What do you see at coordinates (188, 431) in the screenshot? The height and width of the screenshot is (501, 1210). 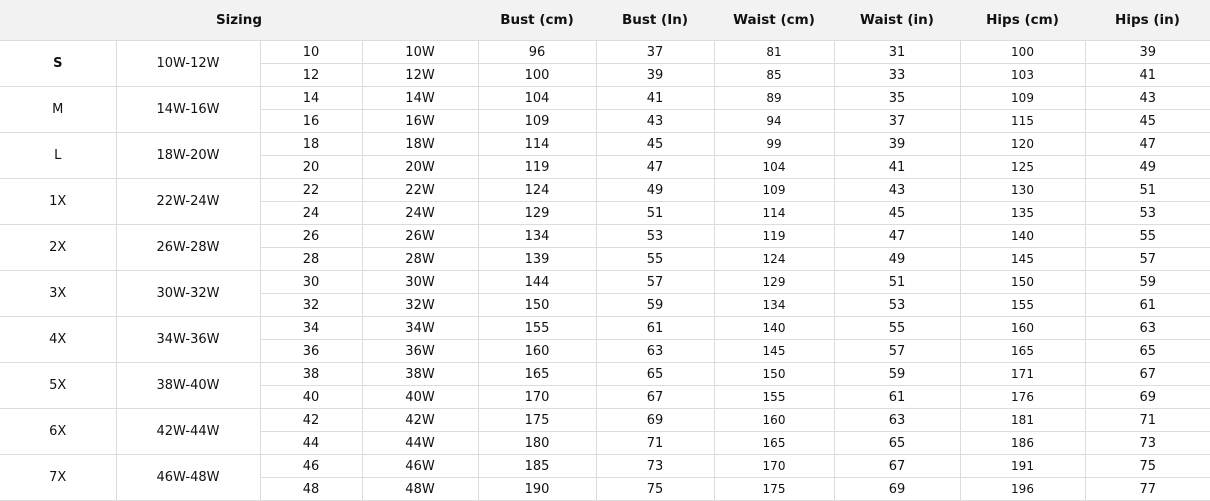 I see `size-range: 42W-44W` at bounding box center [188, 431].